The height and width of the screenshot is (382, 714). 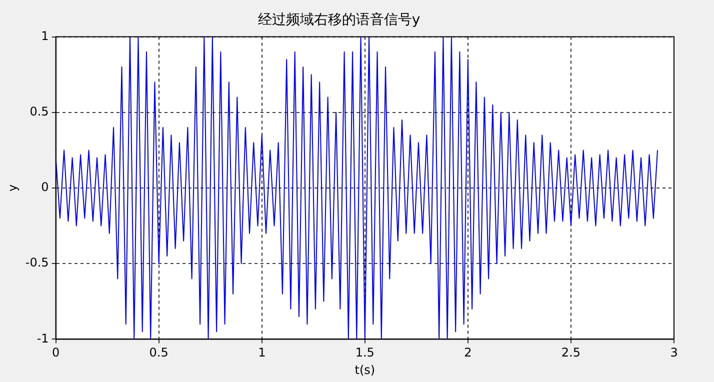 I want to click on x-tick-label: 1, so click(x=262, y=353).